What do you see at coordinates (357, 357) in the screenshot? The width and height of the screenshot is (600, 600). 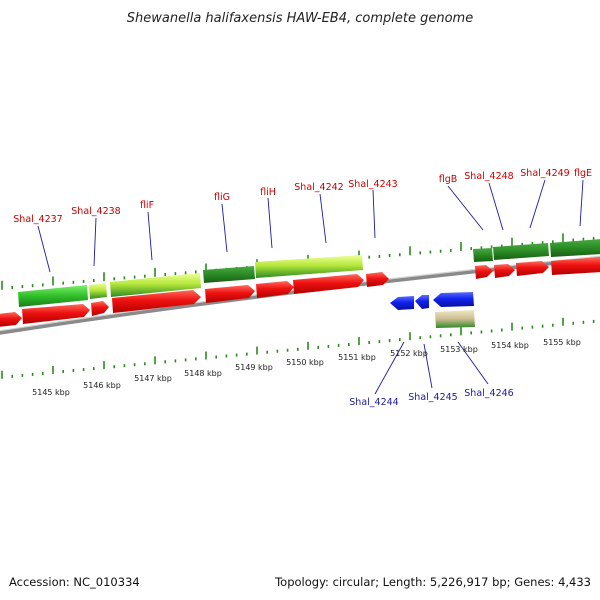 I see `scale-label: 5151 kbp` at bounding box center [357, 357].